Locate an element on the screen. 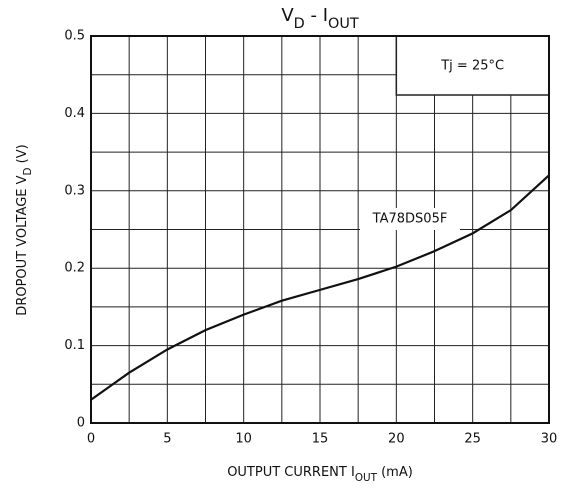  x-tick-label: 5 is located at coordinates (167, 439).